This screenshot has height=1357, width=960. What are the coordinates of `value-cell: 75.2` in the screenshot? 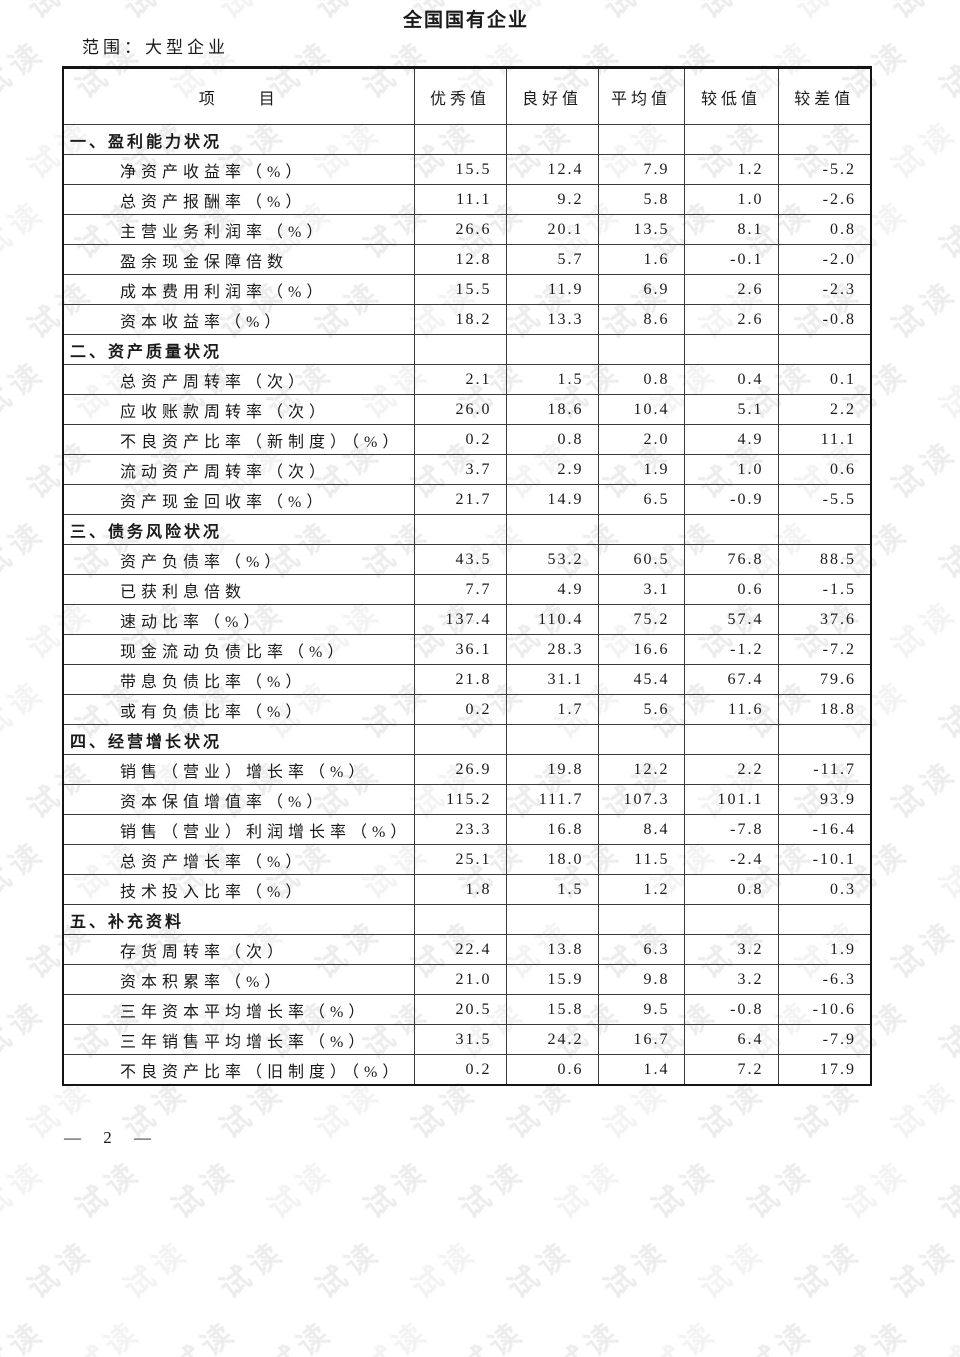 It's located at (641, 619).